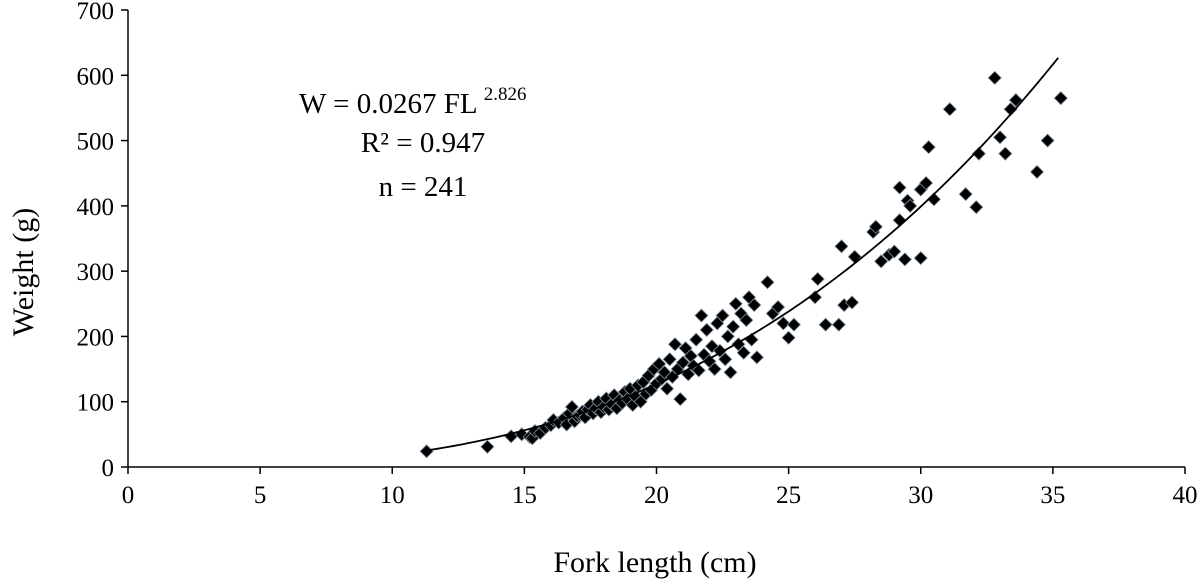 This screenshot has height=585, width=1200. I want to click on regression-annotation: W = 0.0267 FL 2.826 R² = 0.947 n = 241, so click(412, 143).